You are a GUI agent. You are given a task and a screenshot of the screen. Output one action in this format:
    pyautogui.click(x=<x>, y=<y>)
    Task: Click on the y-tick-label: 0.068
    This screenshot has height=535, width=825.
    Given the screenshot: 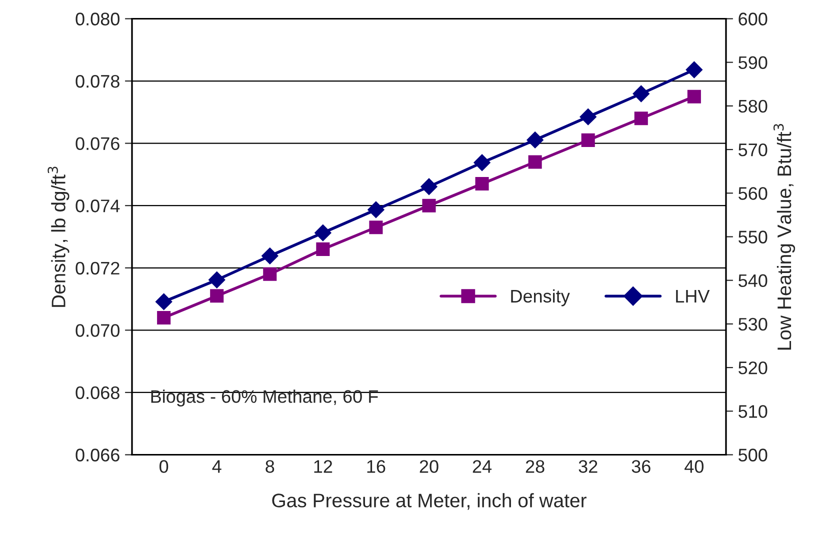 What is the action you would take?
    pyautogui.click(x=98, y=393)
    